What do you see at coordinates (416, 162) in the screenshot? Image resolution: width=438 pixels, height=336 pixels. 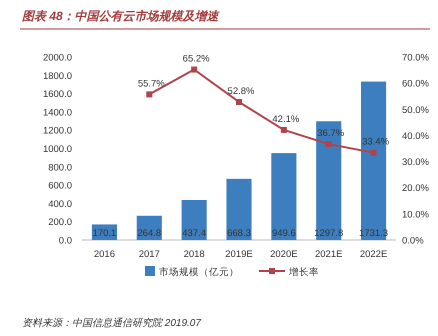 I see `y2-tick-label: 30.0%` at bounding box center [416, 162].